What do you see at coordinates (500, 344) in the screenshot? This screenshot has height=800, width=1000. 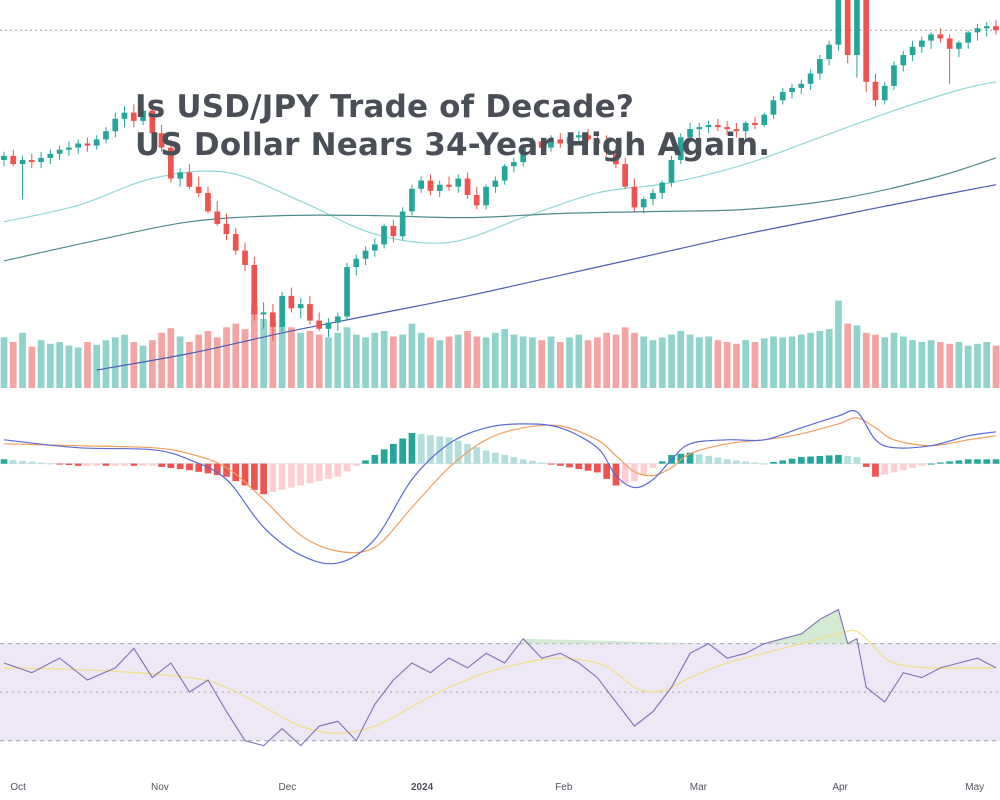 I see `volume-pane` at bounding box center [500, 344].